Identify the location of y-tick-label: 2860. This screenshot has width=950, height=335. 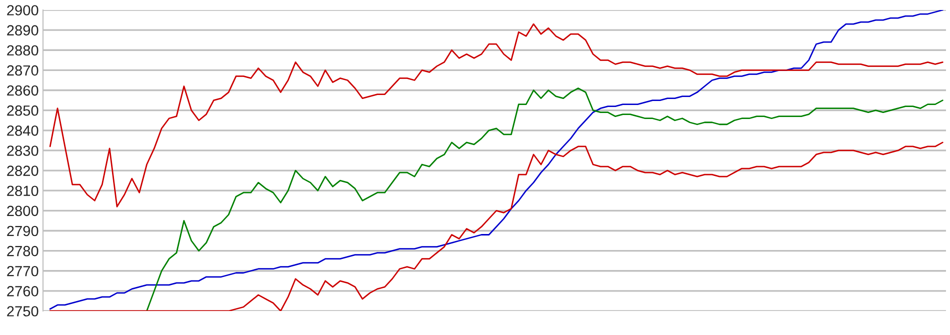
(22, 90).